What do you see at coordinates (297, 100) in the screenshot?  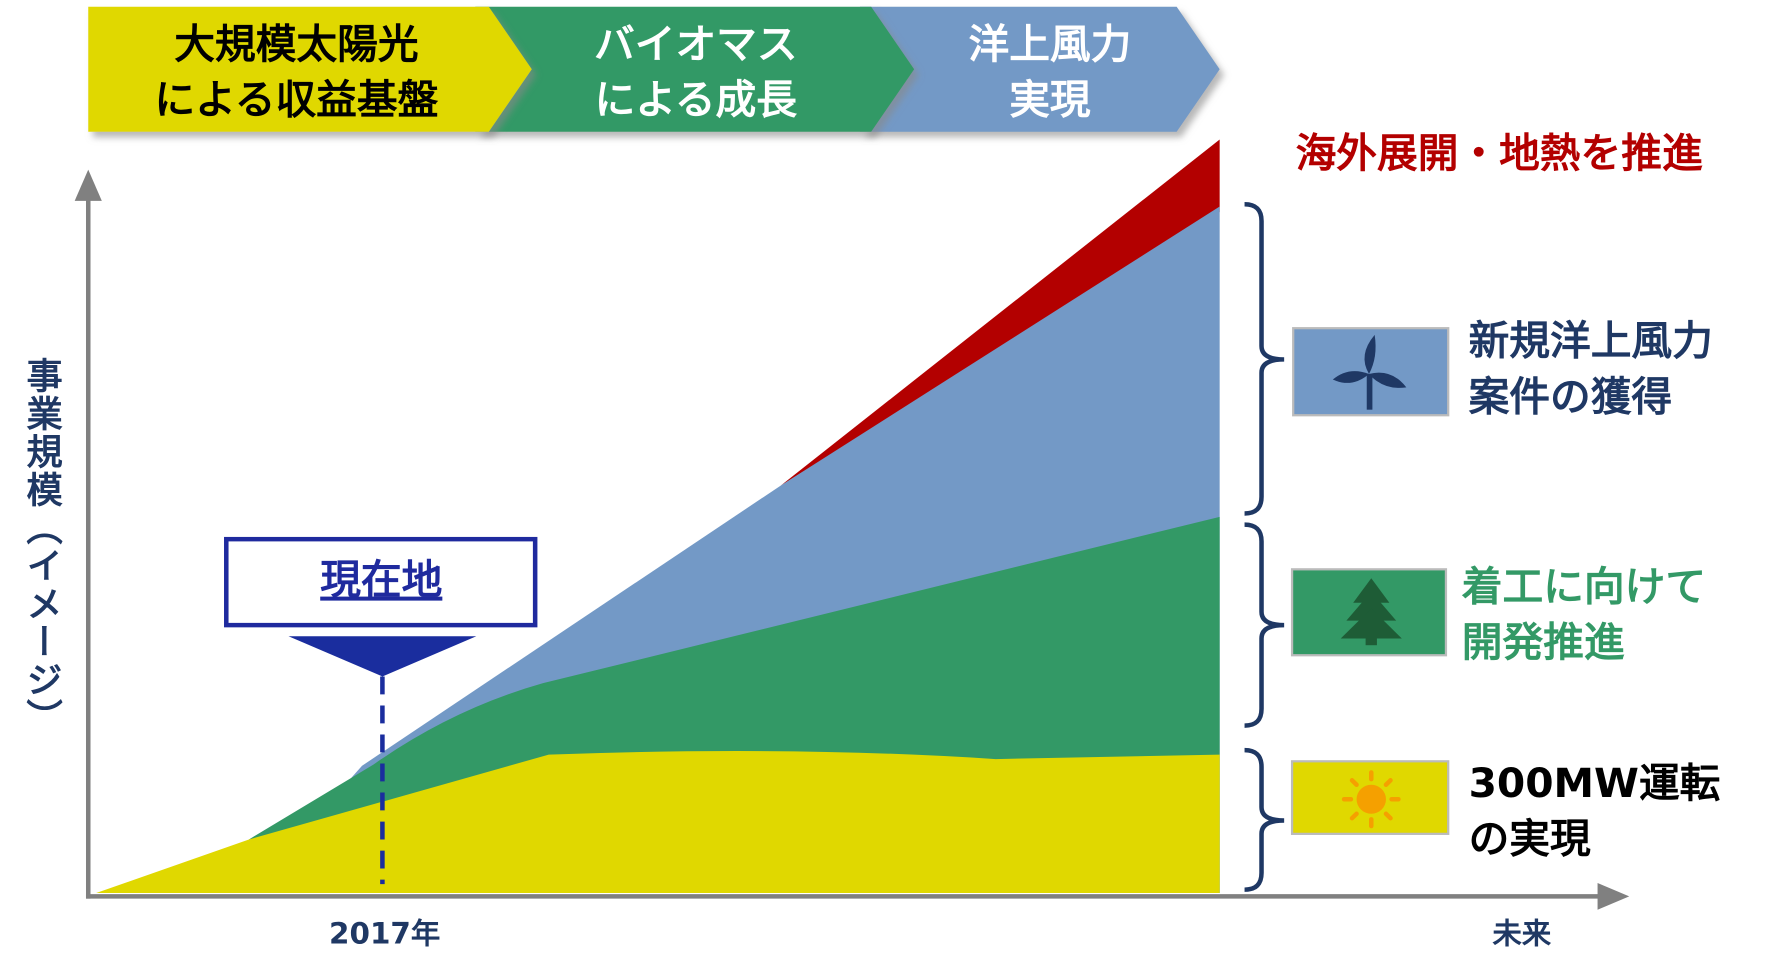 I see `phase-label: による収益基盤` at bounding box center [297, 100].